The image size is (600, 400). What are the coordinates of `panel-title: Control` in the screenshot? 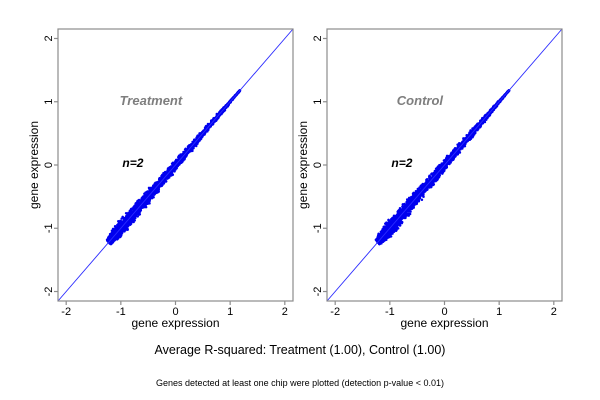 It's located at (420, 100).